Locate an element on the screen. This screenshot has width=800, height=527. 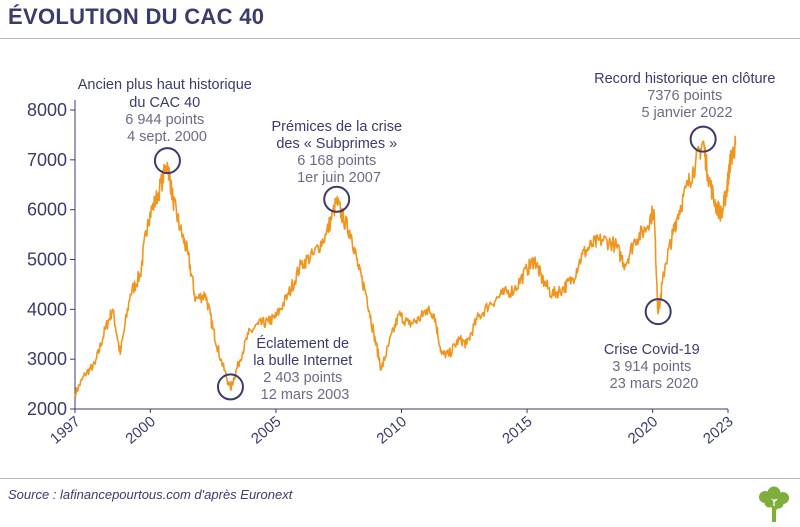
annotation-covid-line1: Crise Covid-19 is located at coordinates (652, 350).